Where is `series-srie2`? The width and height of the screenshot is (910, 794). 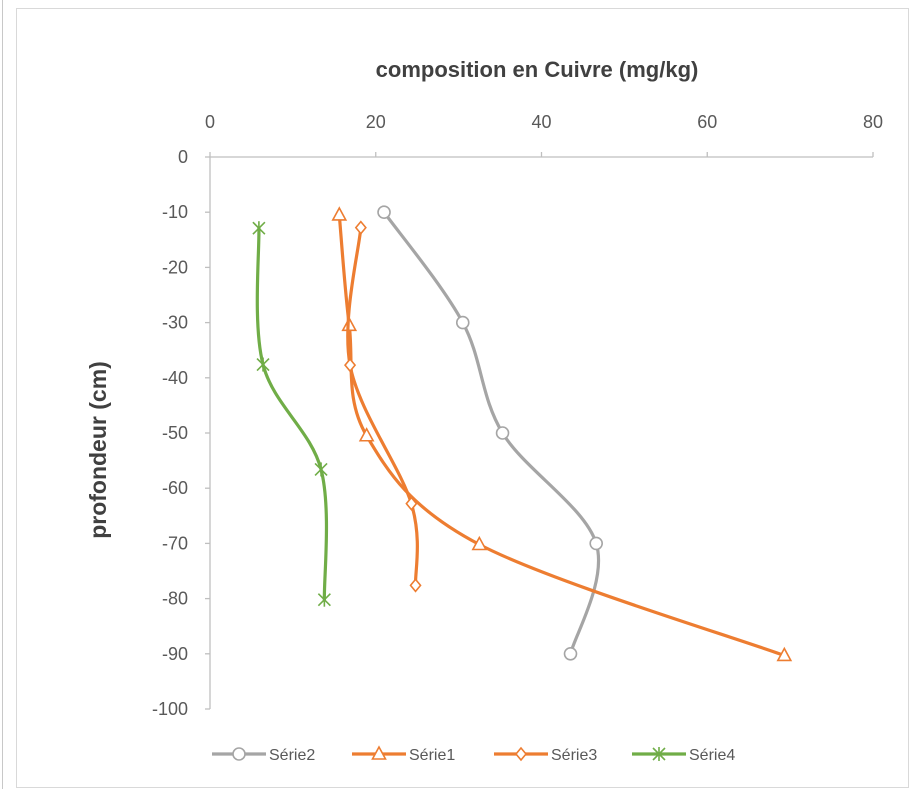
series-srie2 is located at coordinates (490, 433).